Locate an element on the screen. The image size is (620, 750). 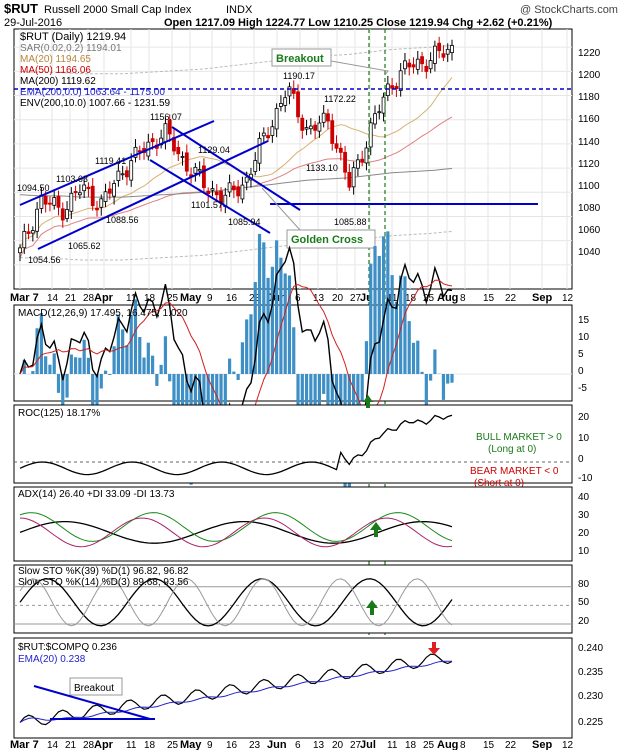
legend-price: $RUT (Daily) 1219.94 is located at coordinates (73, 37).